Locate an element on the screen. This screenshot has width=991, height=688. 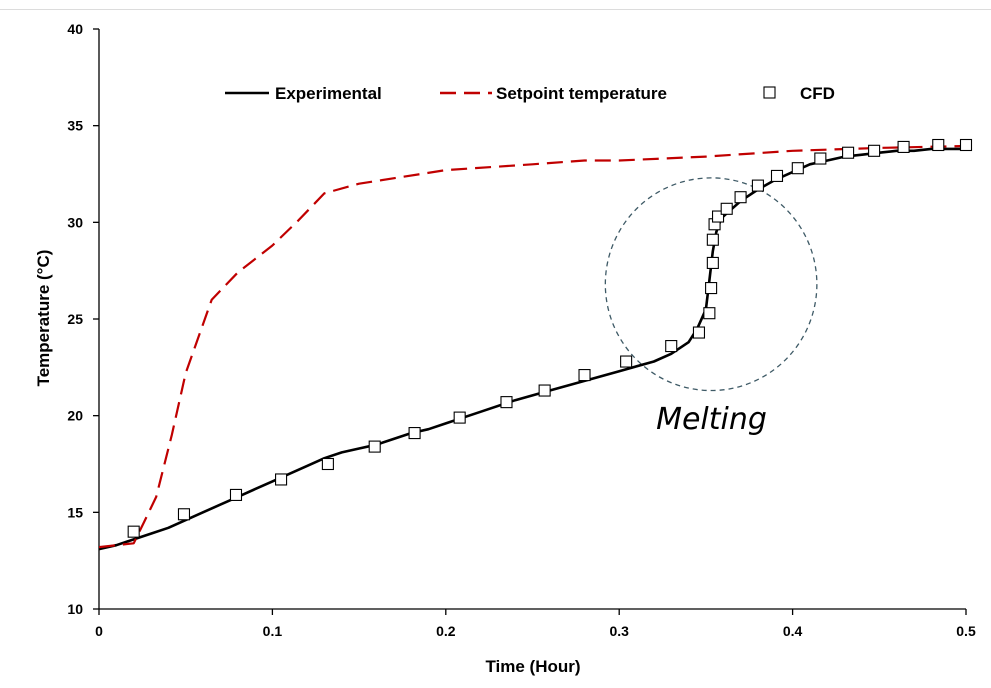
x-tick-label: 0.4 is located at coordinates (793, 631).